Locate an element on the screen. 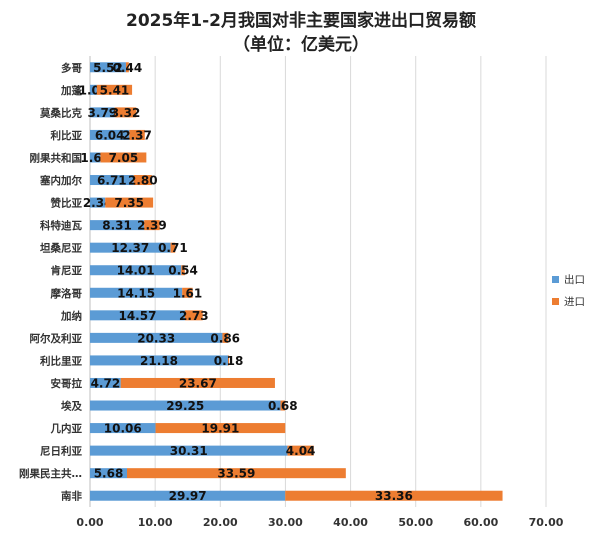 Image resolution: width=602 pixels, height=544 pixels. x-tick-label: 70.00 is located at coordinates (546, 522).